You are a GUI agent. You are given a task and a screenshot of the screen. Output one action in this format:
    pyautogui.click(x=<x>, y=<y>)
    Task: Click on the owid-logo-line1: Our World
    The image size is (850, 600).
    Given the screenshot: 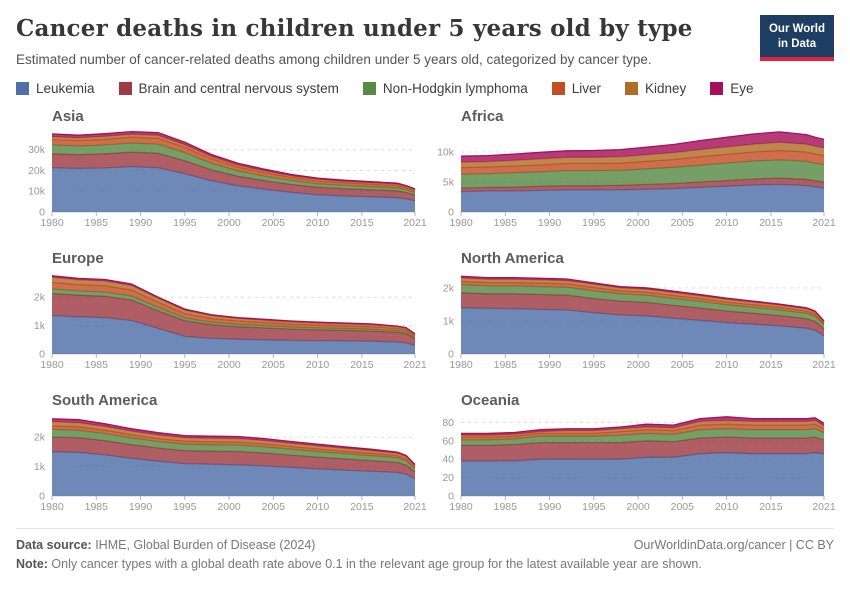 What is the action you would take?
    pyautogui.click(x=796, y=29)
    